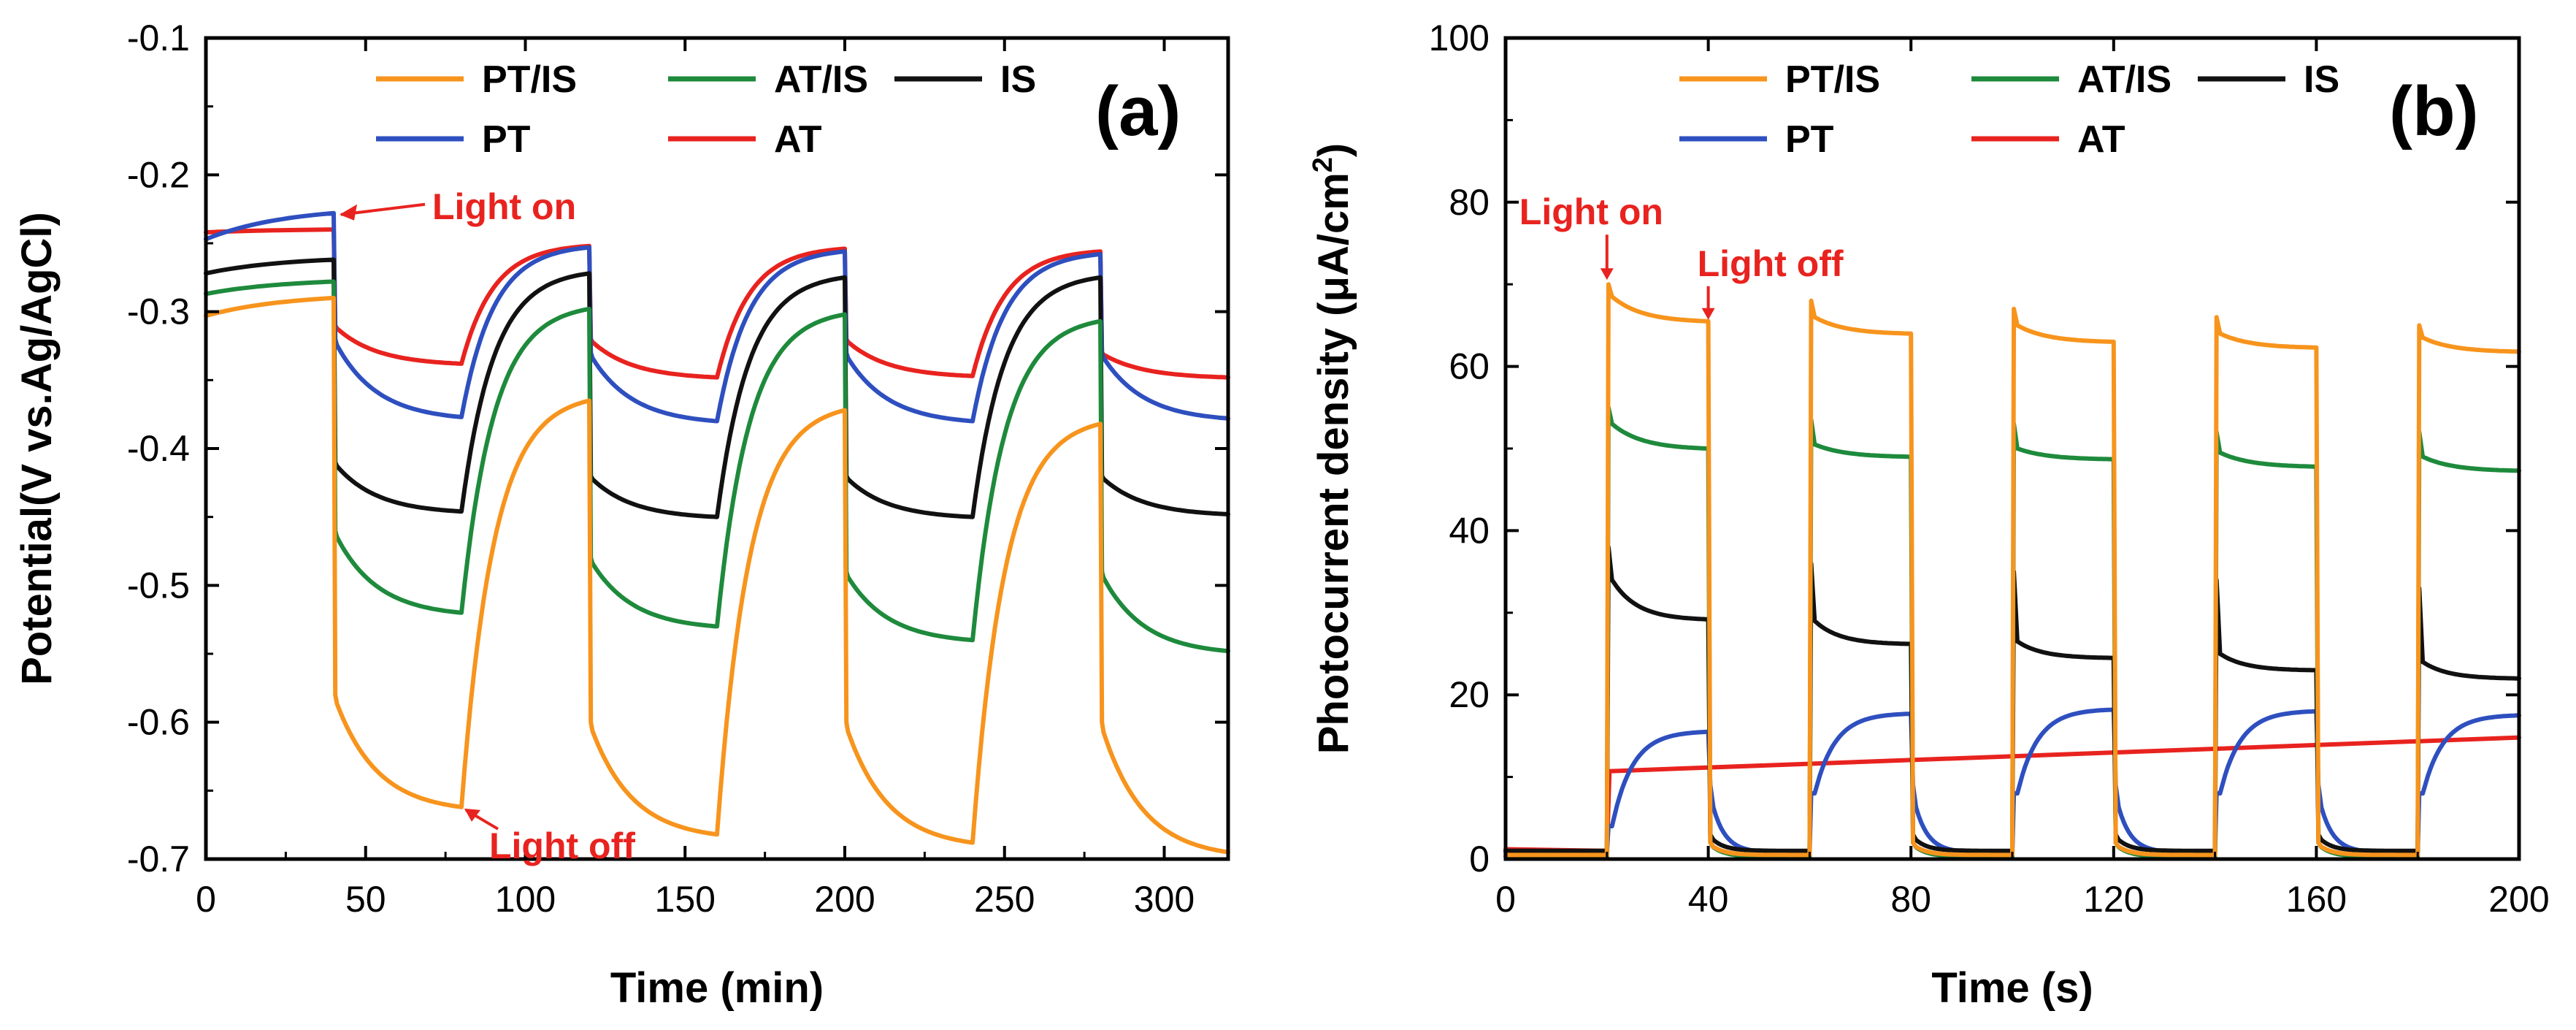  Describe the element at coordinates (1332, 449) in the screenshot. I see `panel-b-y-axis-title: Photocurrent density (μA/cm2)` at that location.